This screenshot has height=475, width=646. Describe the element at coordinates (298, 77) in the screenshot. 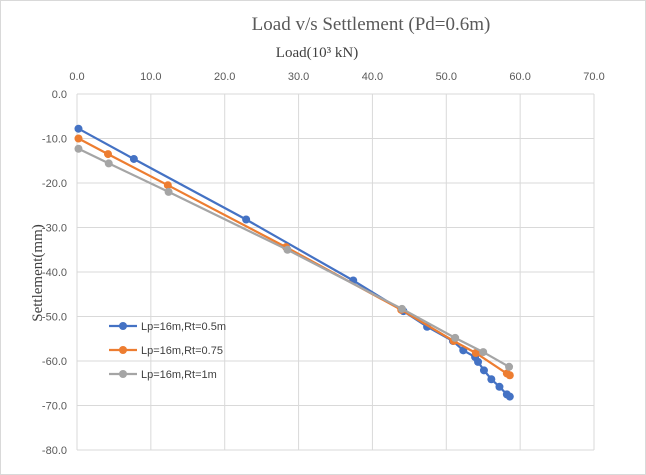

I see `x-tick-label: 30.0` at that location.